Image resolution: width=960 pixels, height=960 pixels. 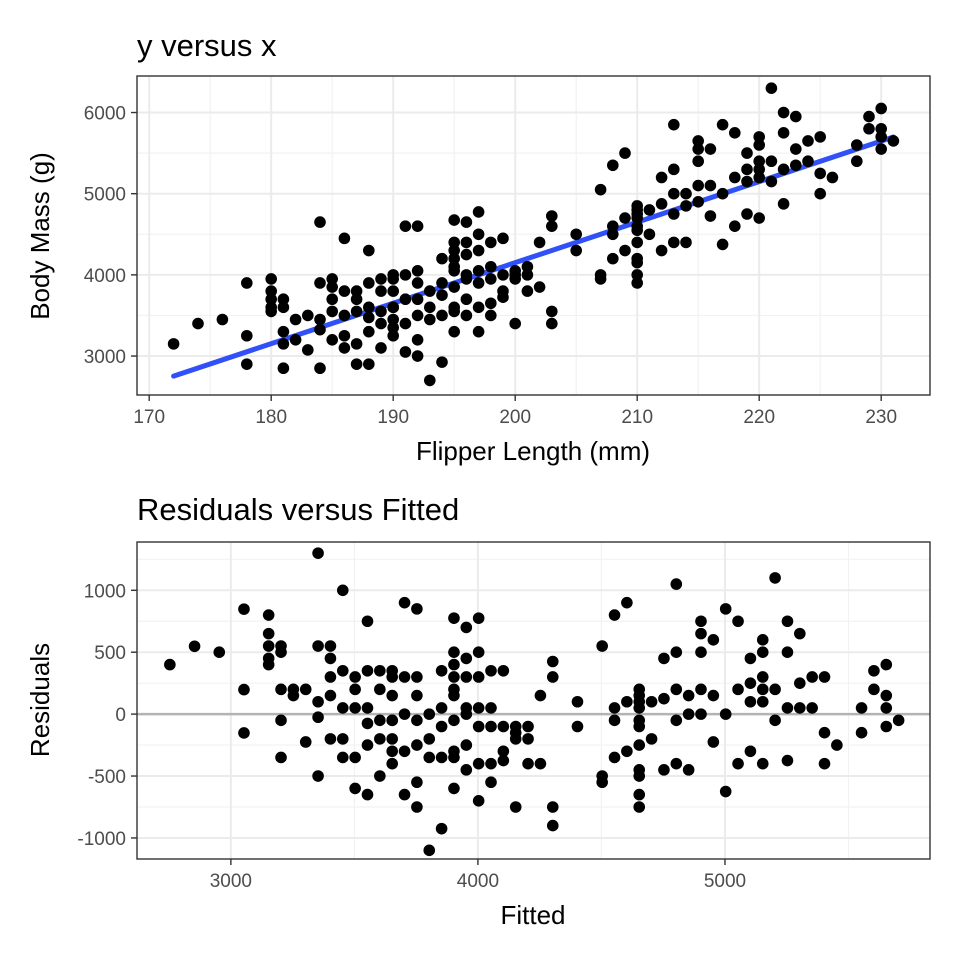 I want to click on x-tick-label: 200, so click(x=515, y=417).